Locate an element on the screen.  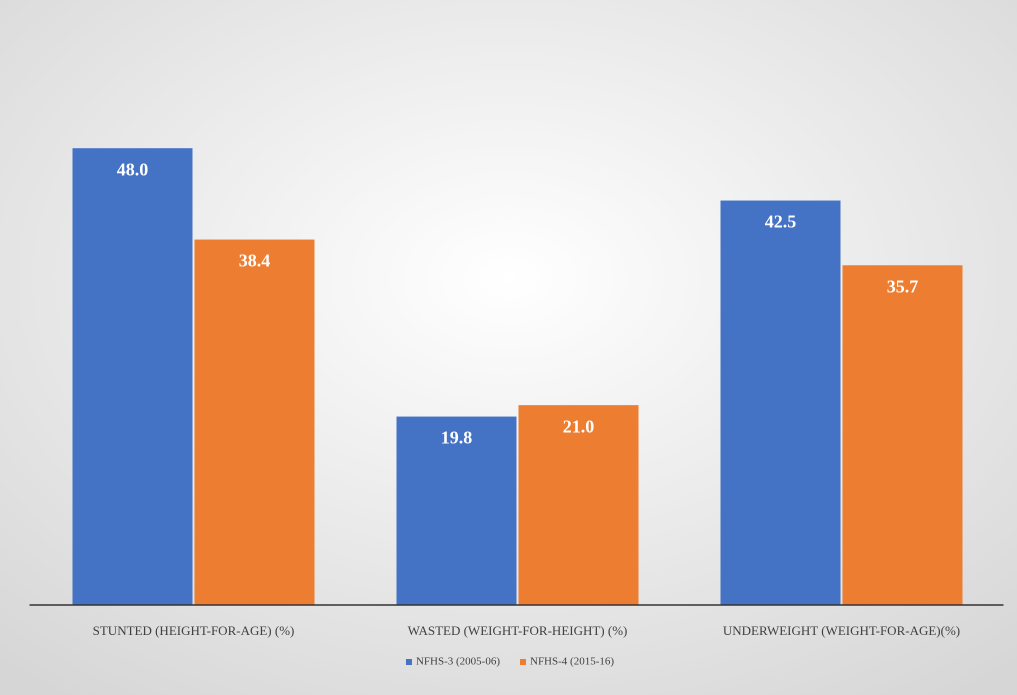
legend-entry: NFHS-3 (2005-06) is located at coordinates (452, 662).